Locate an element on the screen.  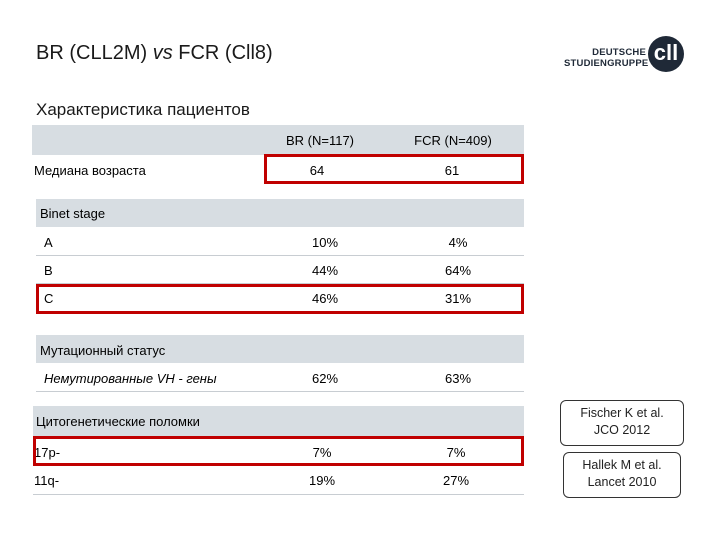
binet-row-b-br: 44% is located at coordinates (325, 270).